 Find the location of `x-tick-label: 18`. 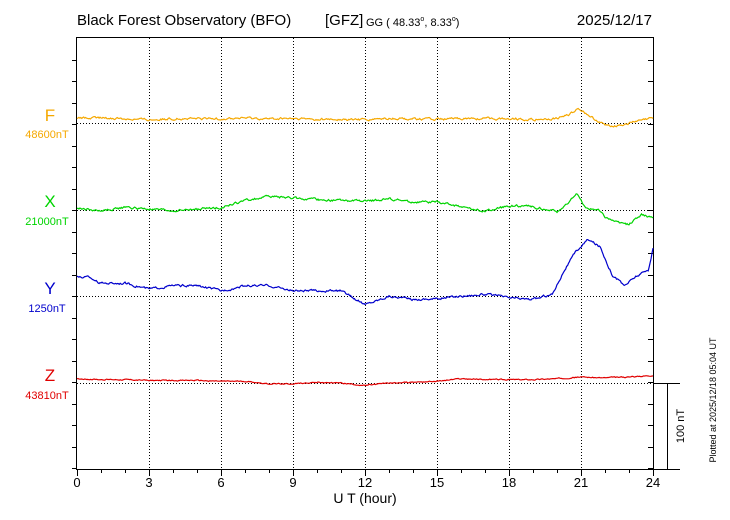

x-tick-label: 18 is located at coordinates (509, 482).